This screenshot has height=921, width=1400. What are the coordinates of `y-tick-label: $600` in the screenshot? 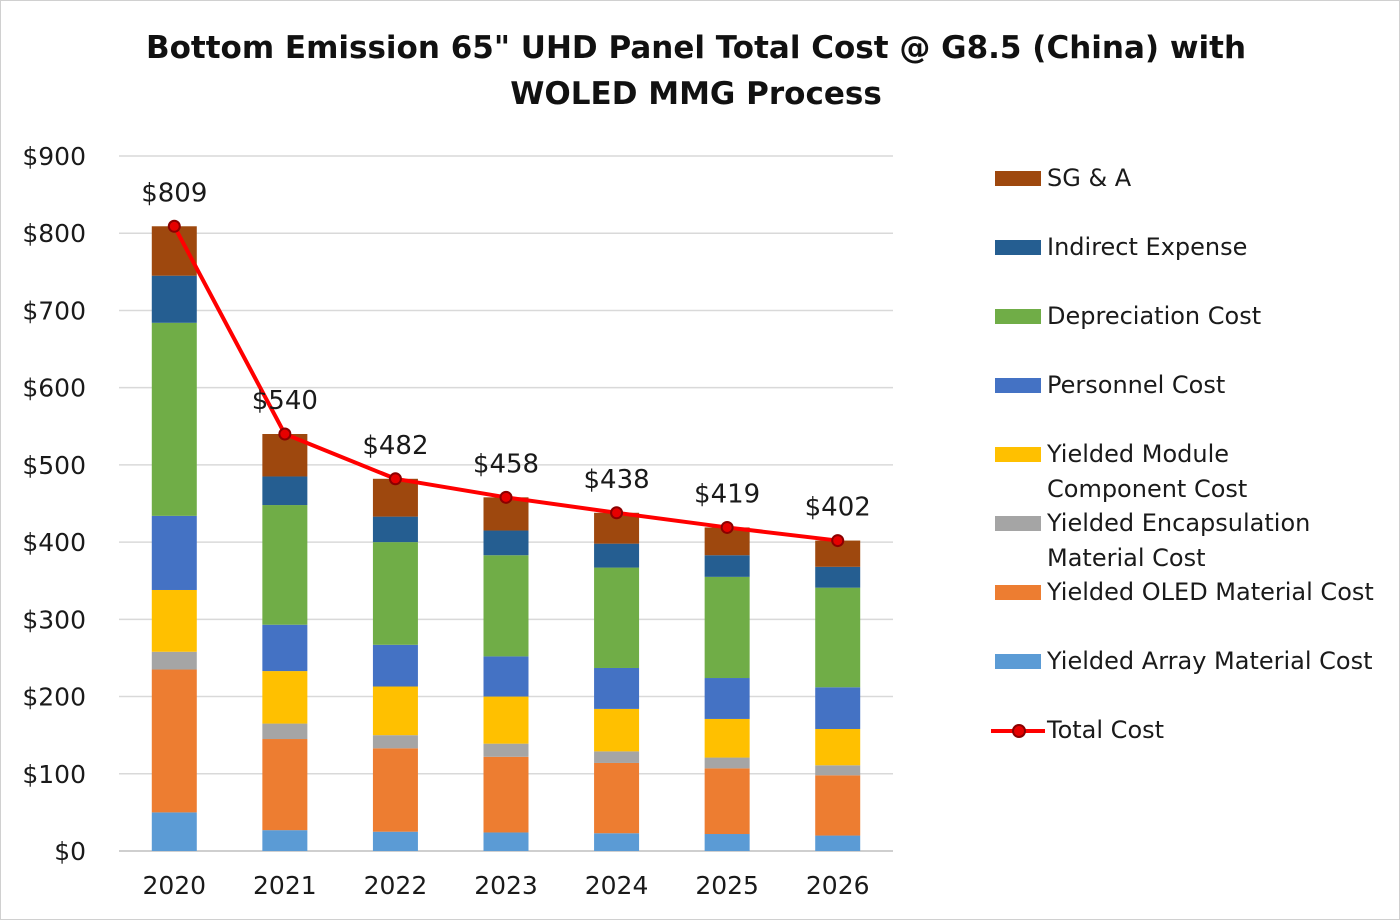 It's located at (54, 388).